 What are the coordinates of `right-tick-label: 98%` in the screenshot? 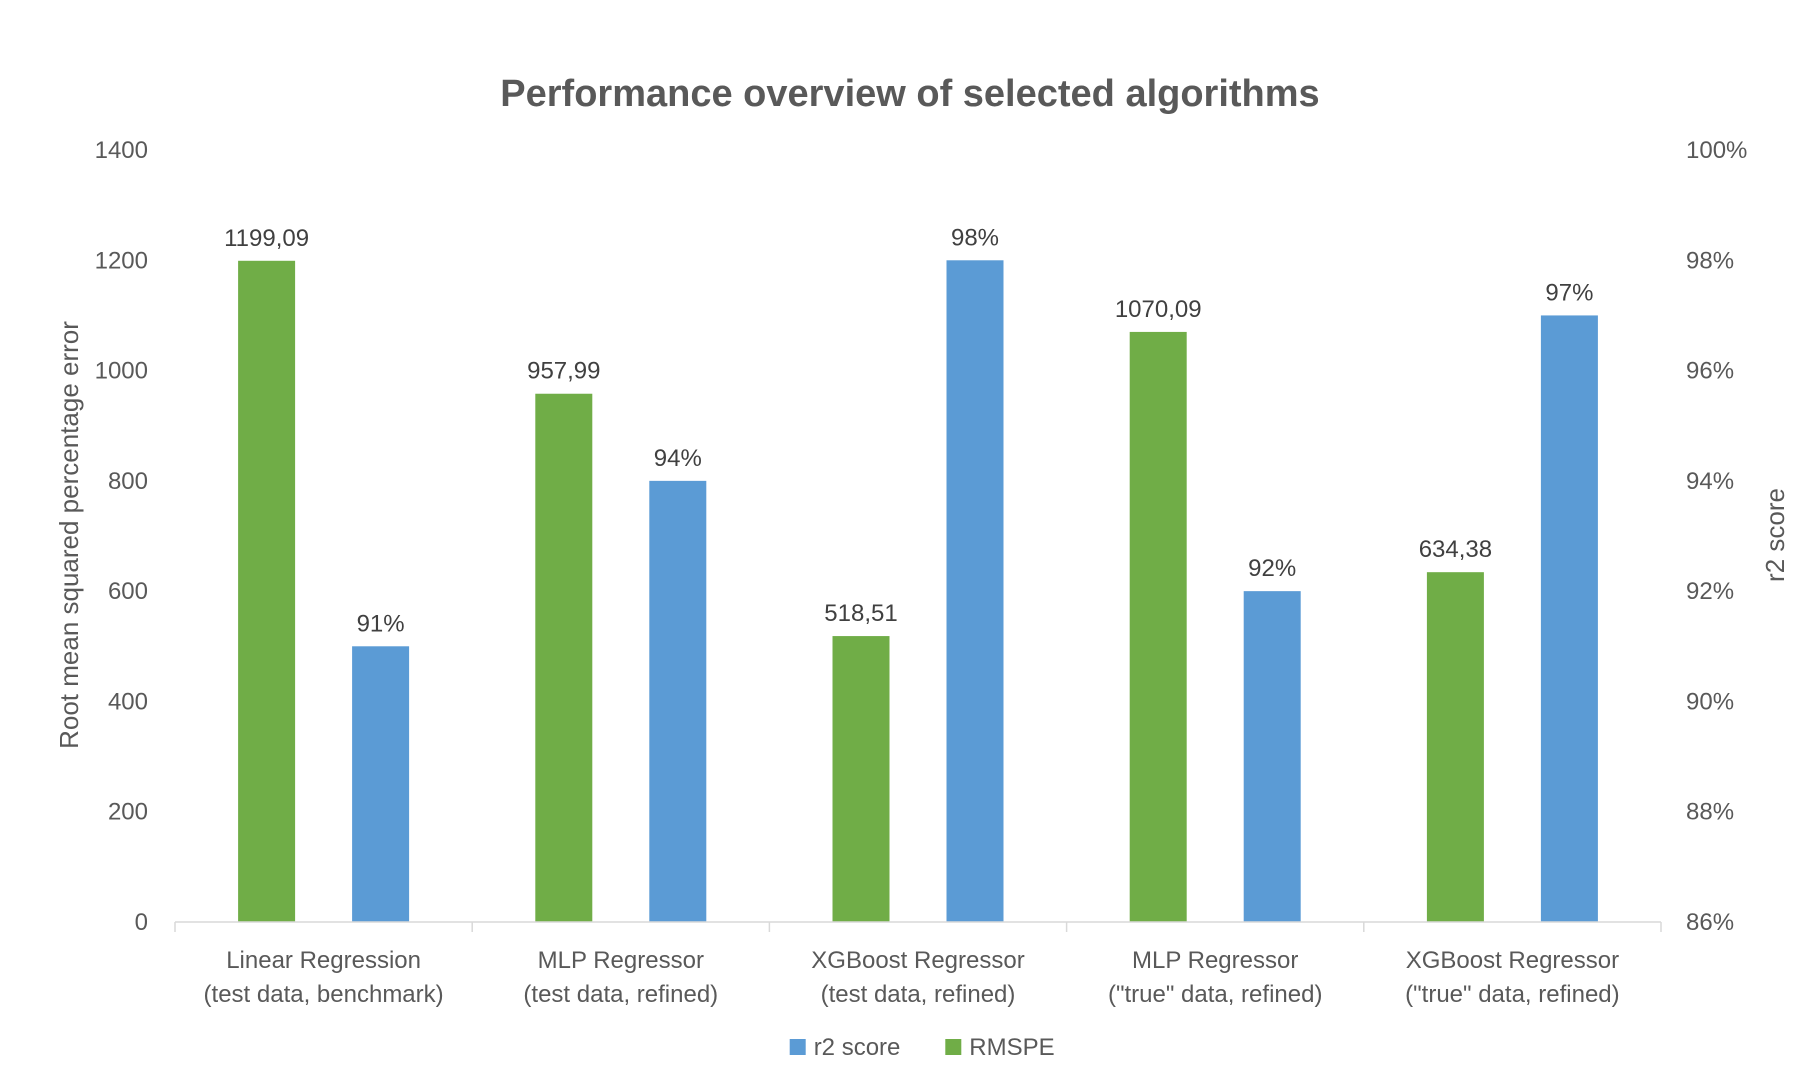 It's located at (1710, 260).